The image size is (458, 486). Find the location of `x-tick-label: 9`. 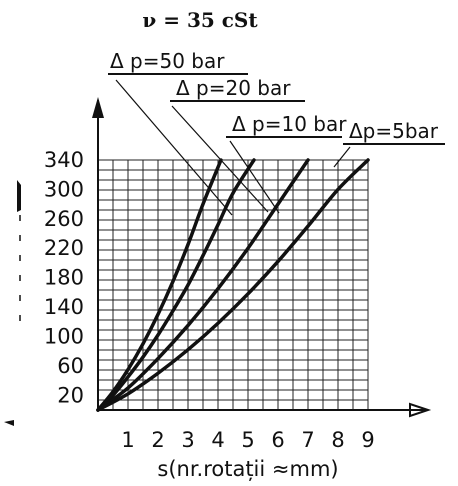

x-tick-label: 9 is located at coordinates (367, 440).